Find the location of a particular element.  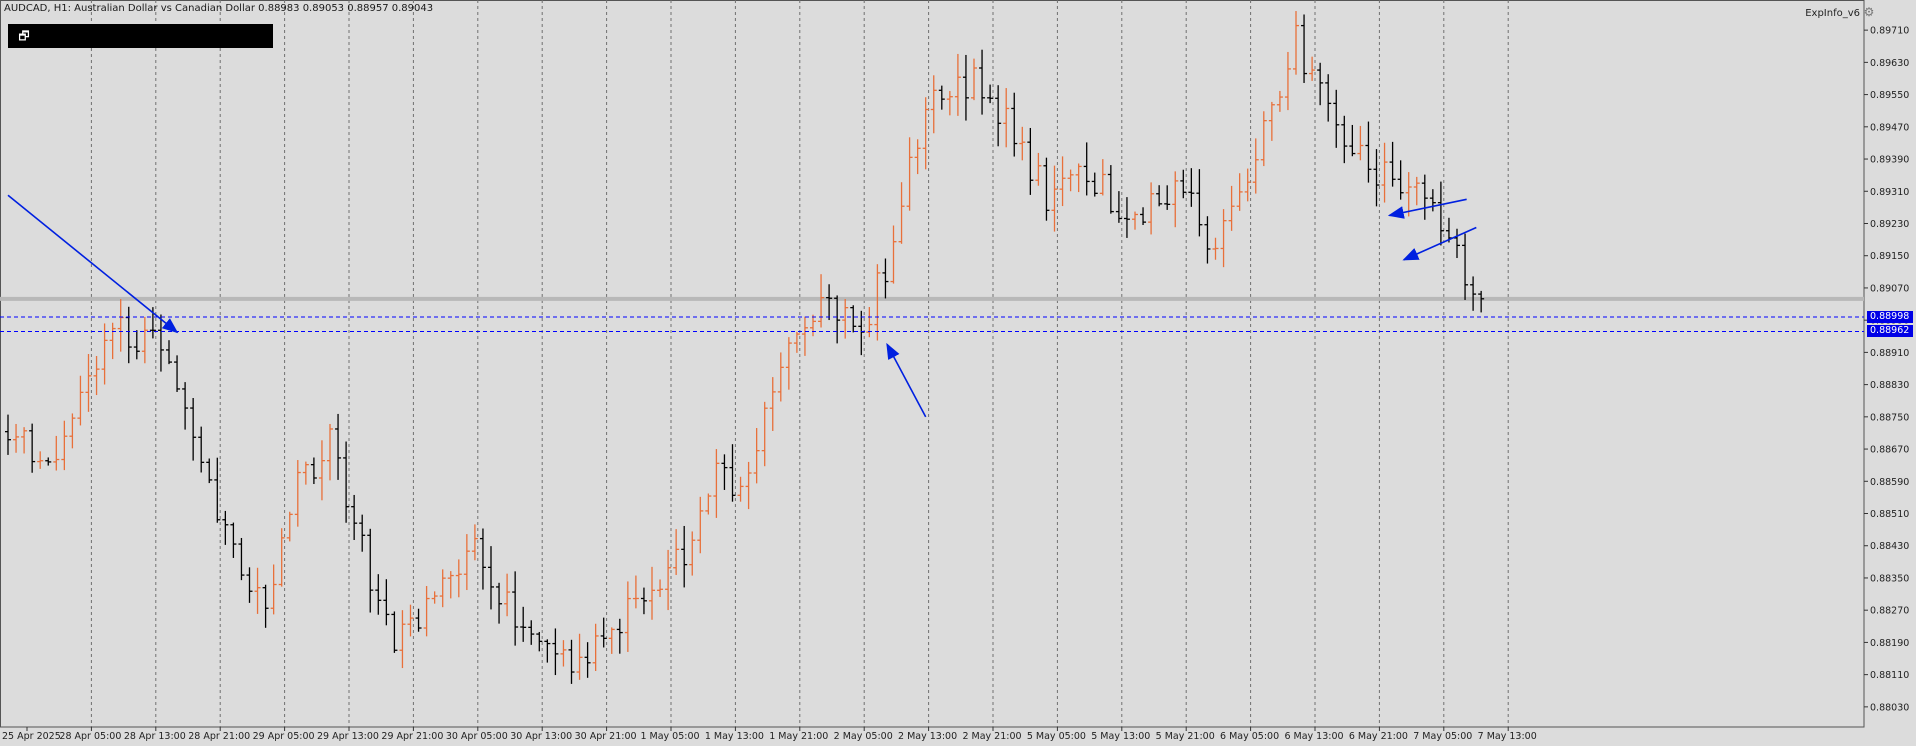

indicator-label: ExpInfo_v6 is located at coordinates (1832, 13).